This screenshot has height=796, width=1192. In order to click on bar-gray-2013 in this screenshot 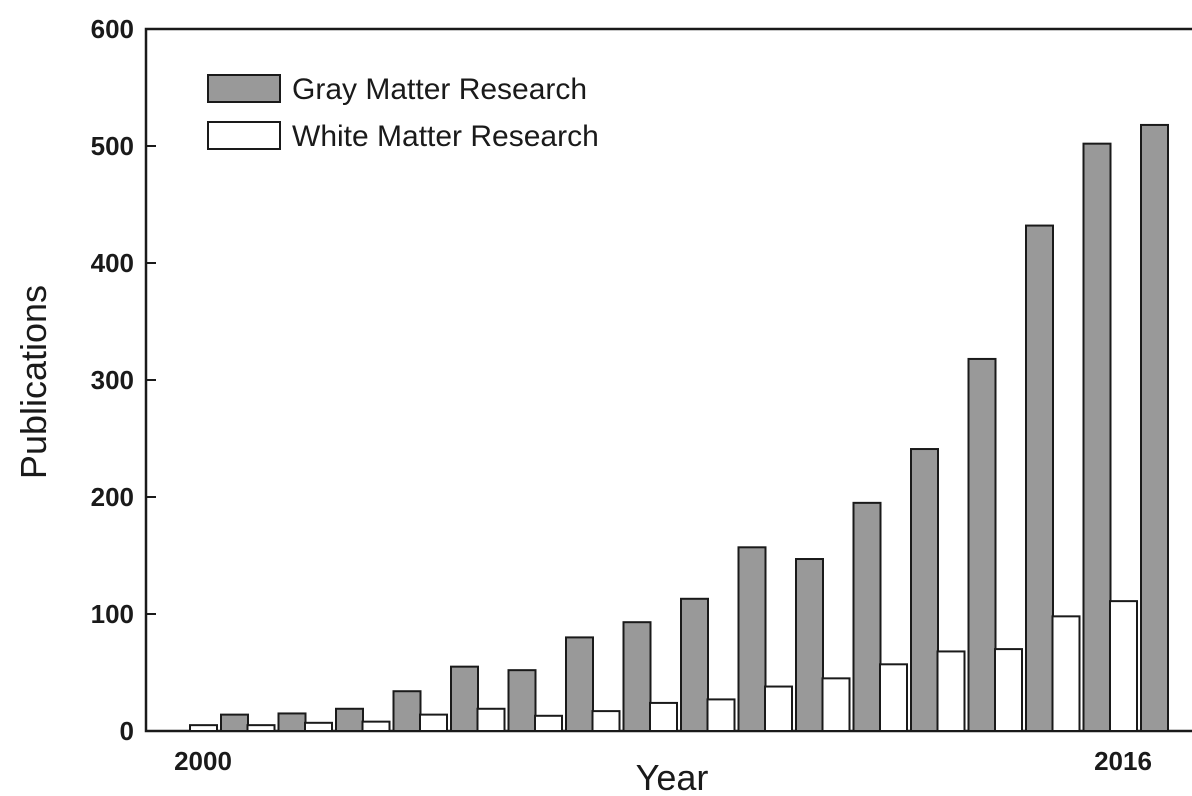, I will do `click(982, 544)`.